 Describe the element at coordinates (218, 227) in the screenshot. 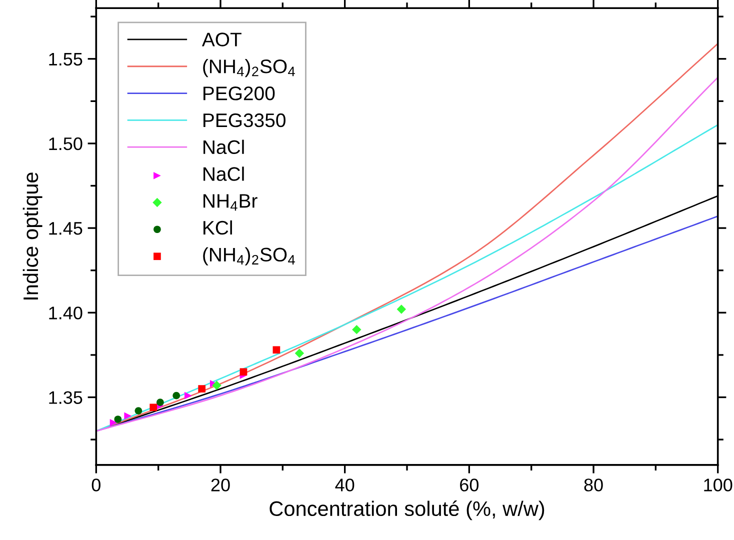

I see `legend-label: KCl` at that location.